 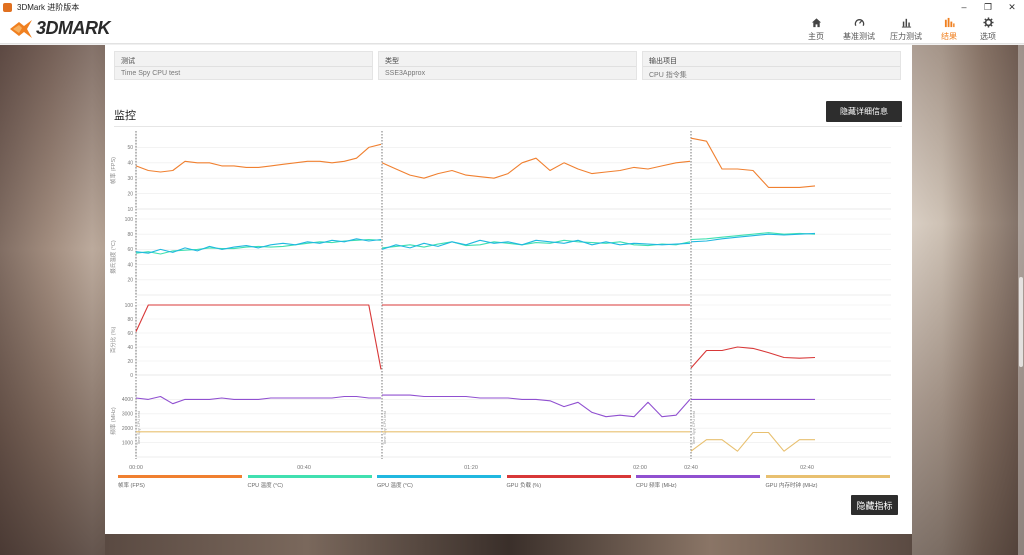 I want to click on hide-details-button: 隐藏详细信息, so click(x=864, y=111).